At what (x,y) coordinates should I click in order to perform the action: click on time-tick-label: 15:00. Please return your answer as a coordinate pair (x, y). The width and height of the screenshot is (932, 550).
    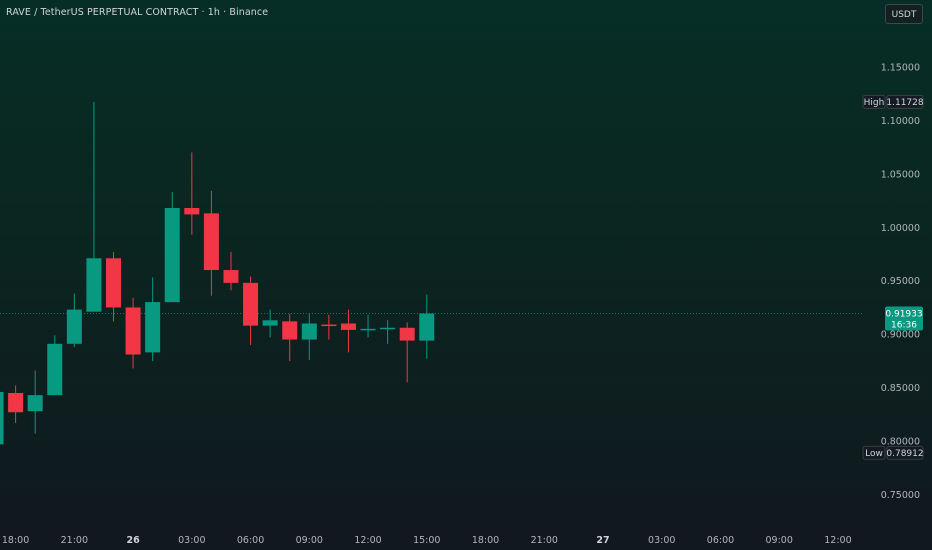
    Looking at the image, I should click on (426, 540).